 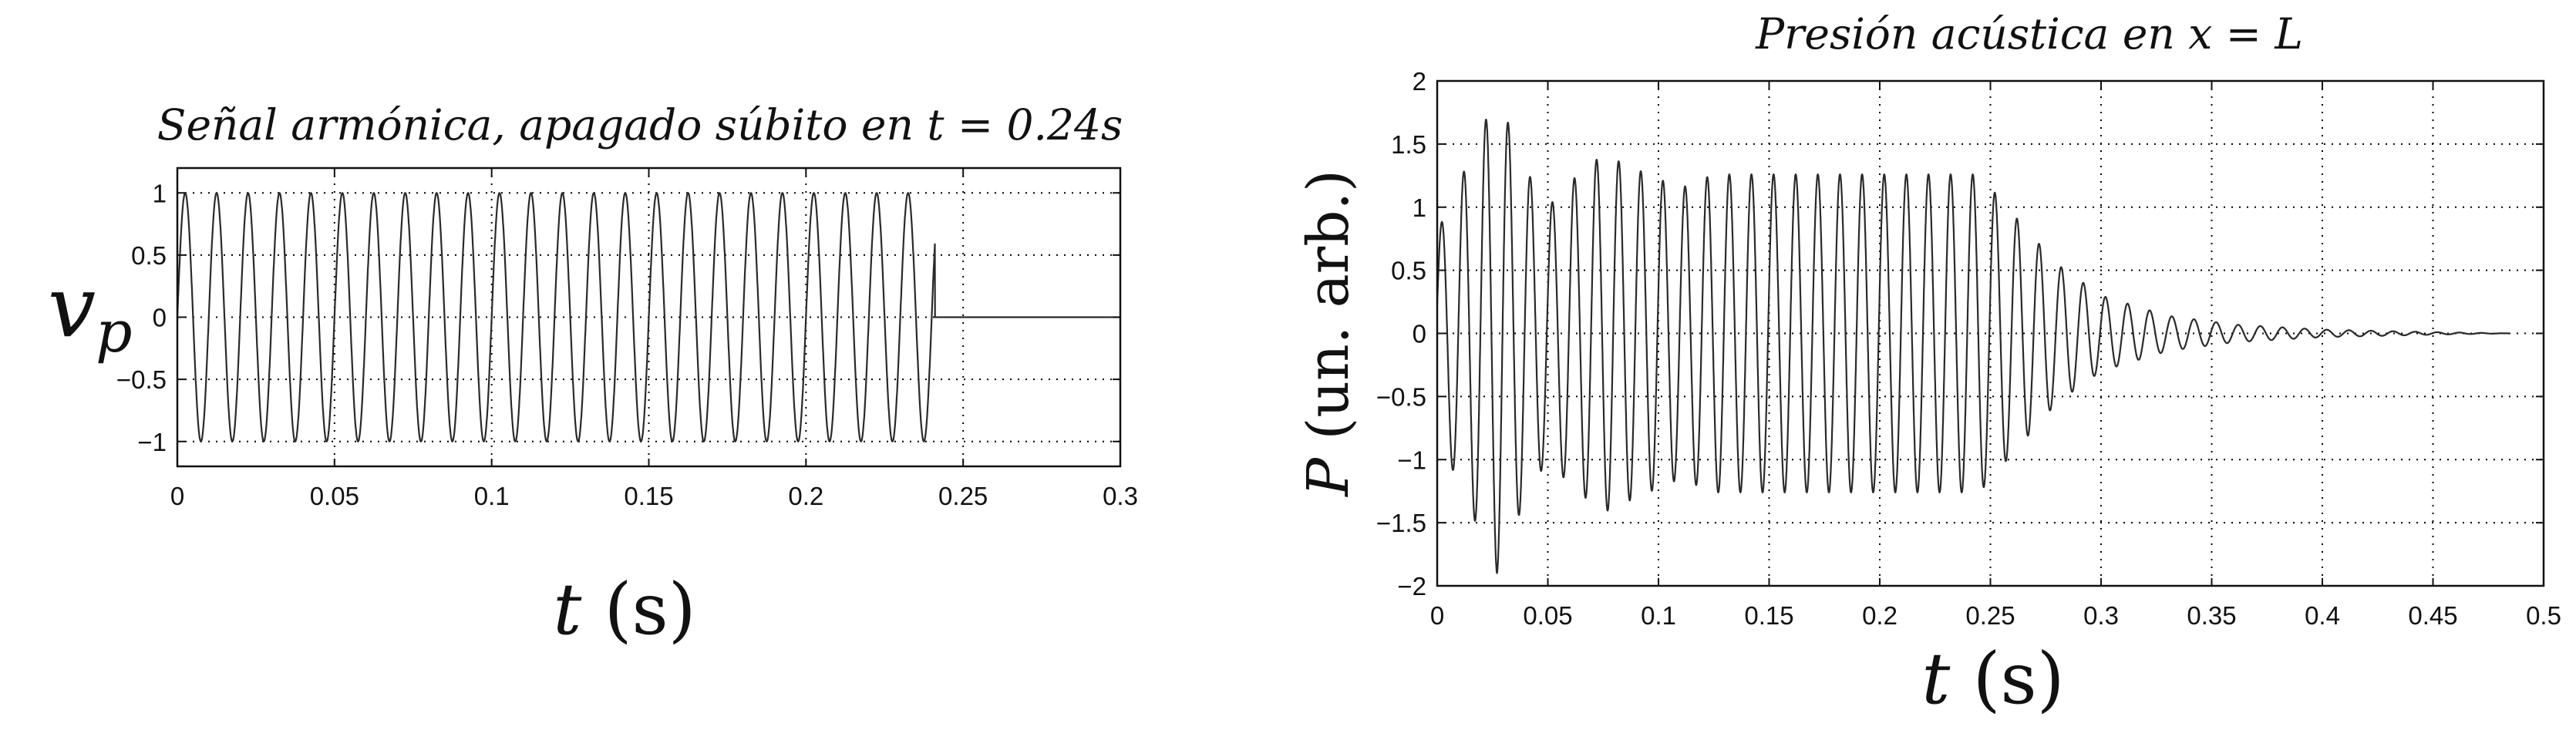 What do you see at coordinates (141, 380) in the screenshot?
I see `c1-y-tick-label: −0.5` at bounding box center [141, 380].